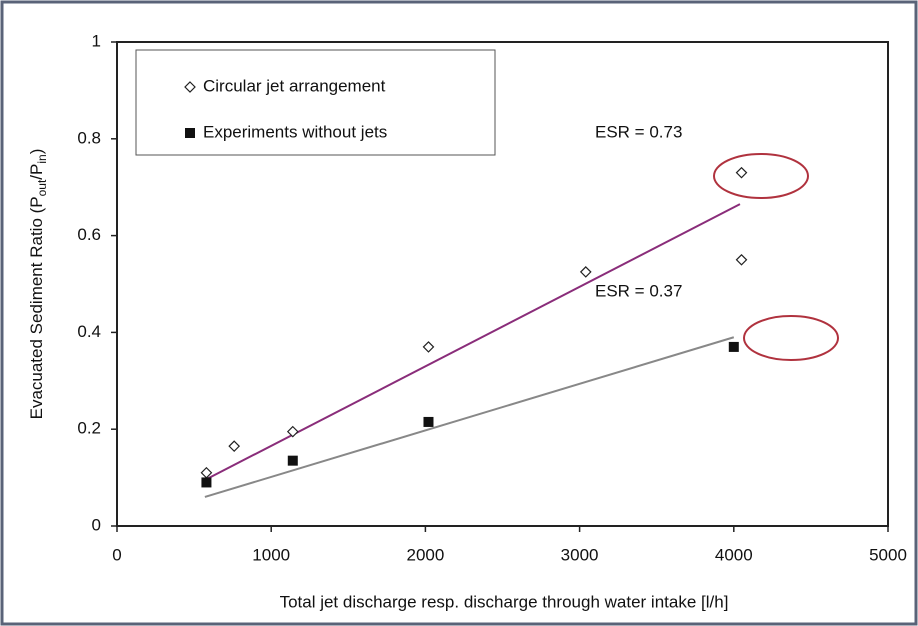 This screenshot has height=626, width=918. I want to click on x-tick-label: 5000, so click(888, 554).